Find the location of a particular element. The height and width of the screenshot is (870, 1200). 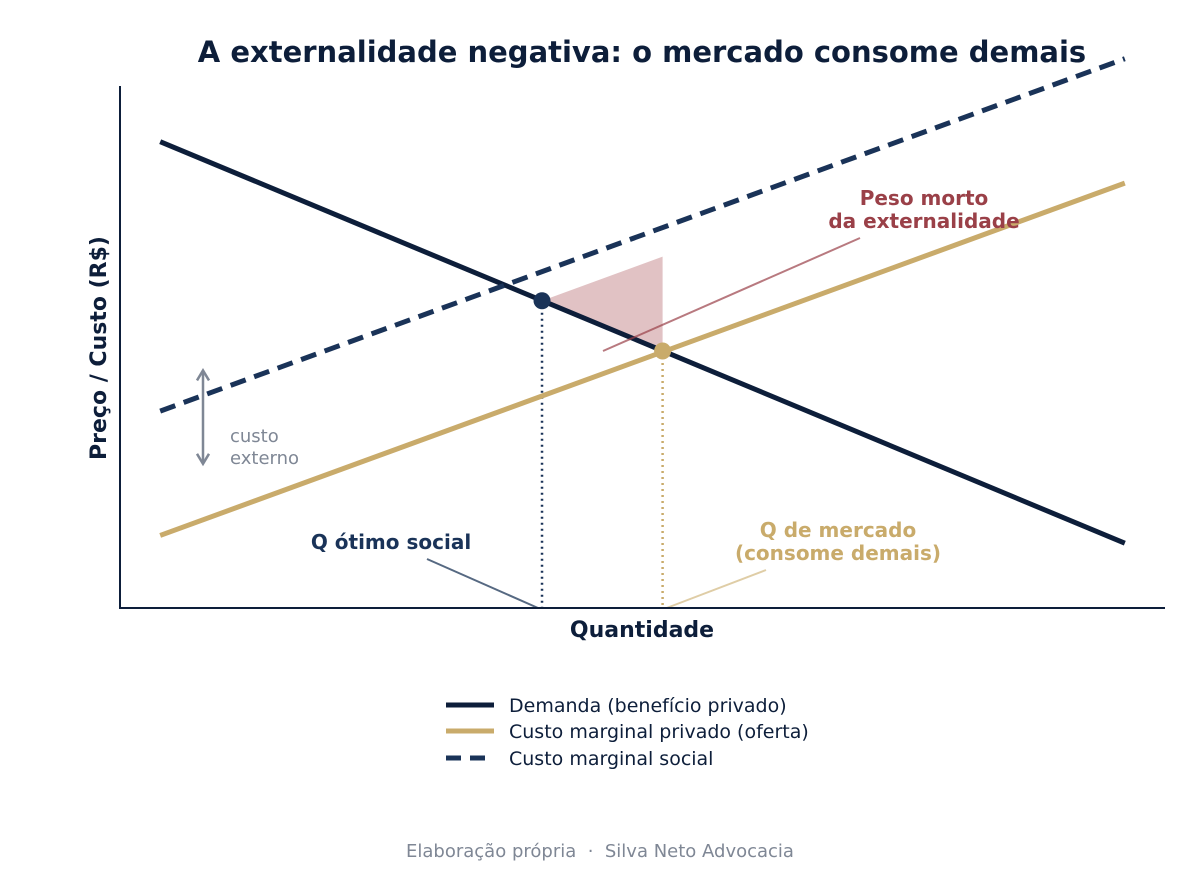

legend-label-demand: Demanda (benefício privado) is located at coordinates (648, 706).